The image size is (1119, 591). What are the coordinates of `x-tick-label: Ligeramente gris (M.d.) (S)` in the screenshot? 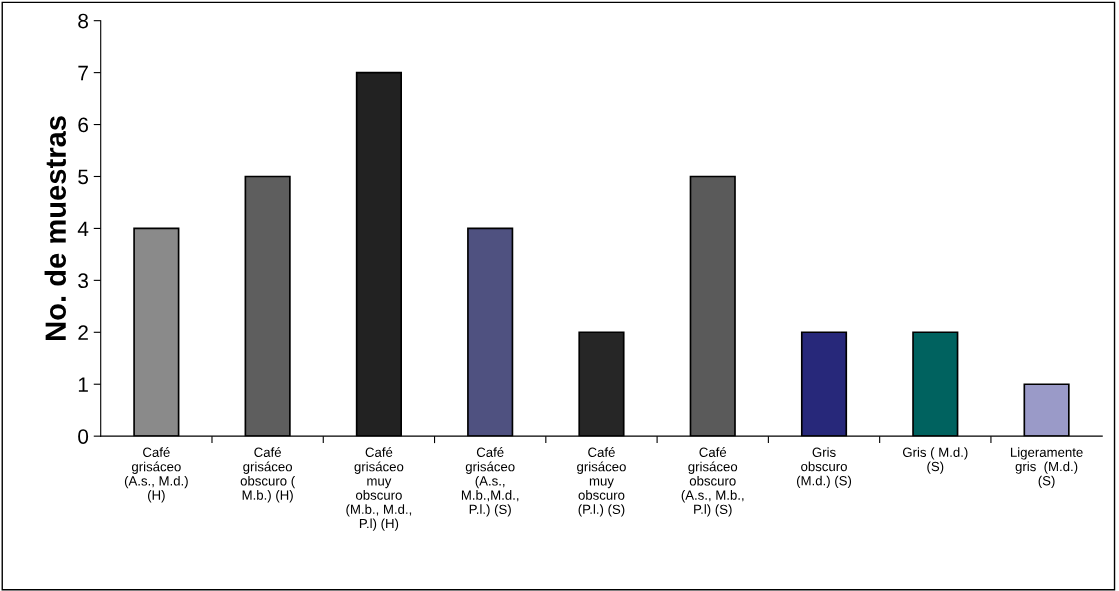 It's located at (1046, 467).